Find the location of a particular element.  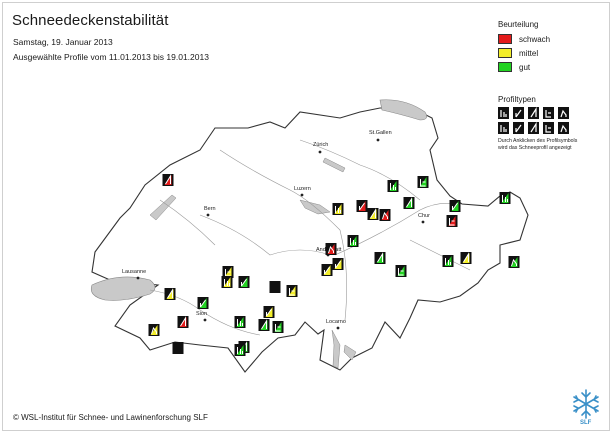

city-dot-chur is located at coordinates (423, 222).